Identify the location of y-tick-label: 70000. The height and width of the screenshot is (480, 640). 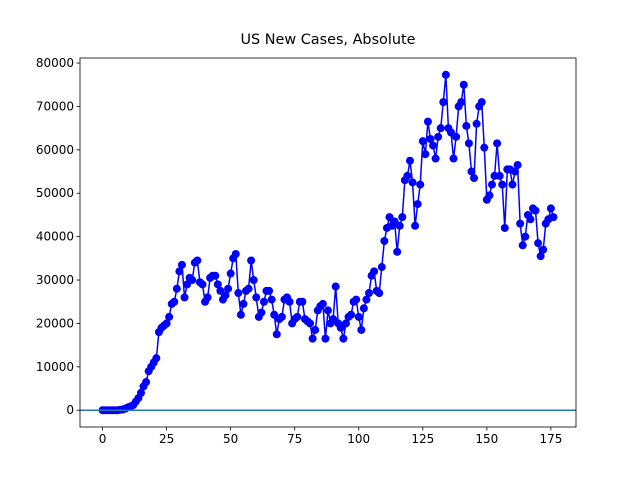
(55, 106).